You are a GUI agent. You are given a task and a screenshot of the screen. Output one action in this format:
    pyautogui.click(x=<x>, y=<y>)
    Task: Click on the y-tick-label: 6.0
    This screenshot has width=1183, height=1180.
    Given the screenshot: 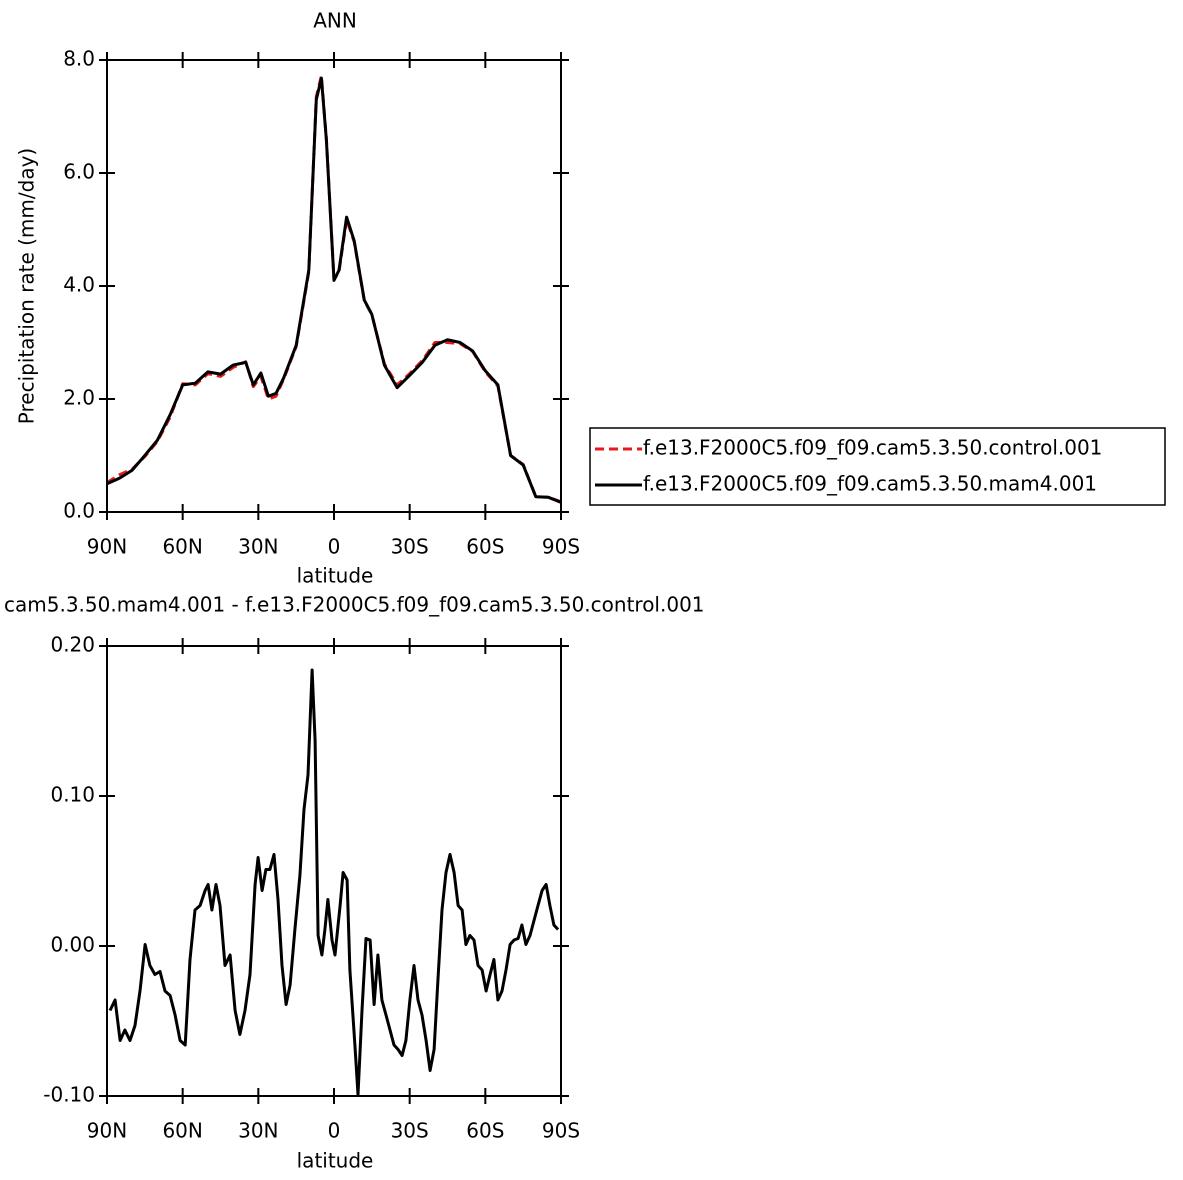 What is the action you would take?
    pyautogui.click(x=79, y=172)
    